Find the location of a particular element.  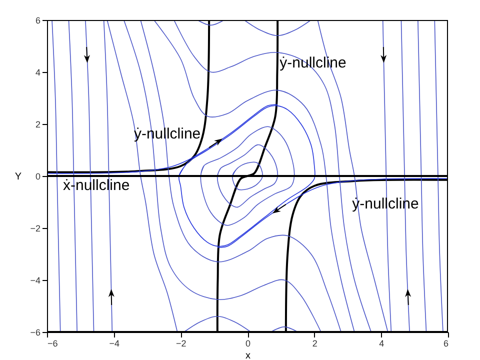

x-tick-label: 6 is located at coordinates (445, 343).